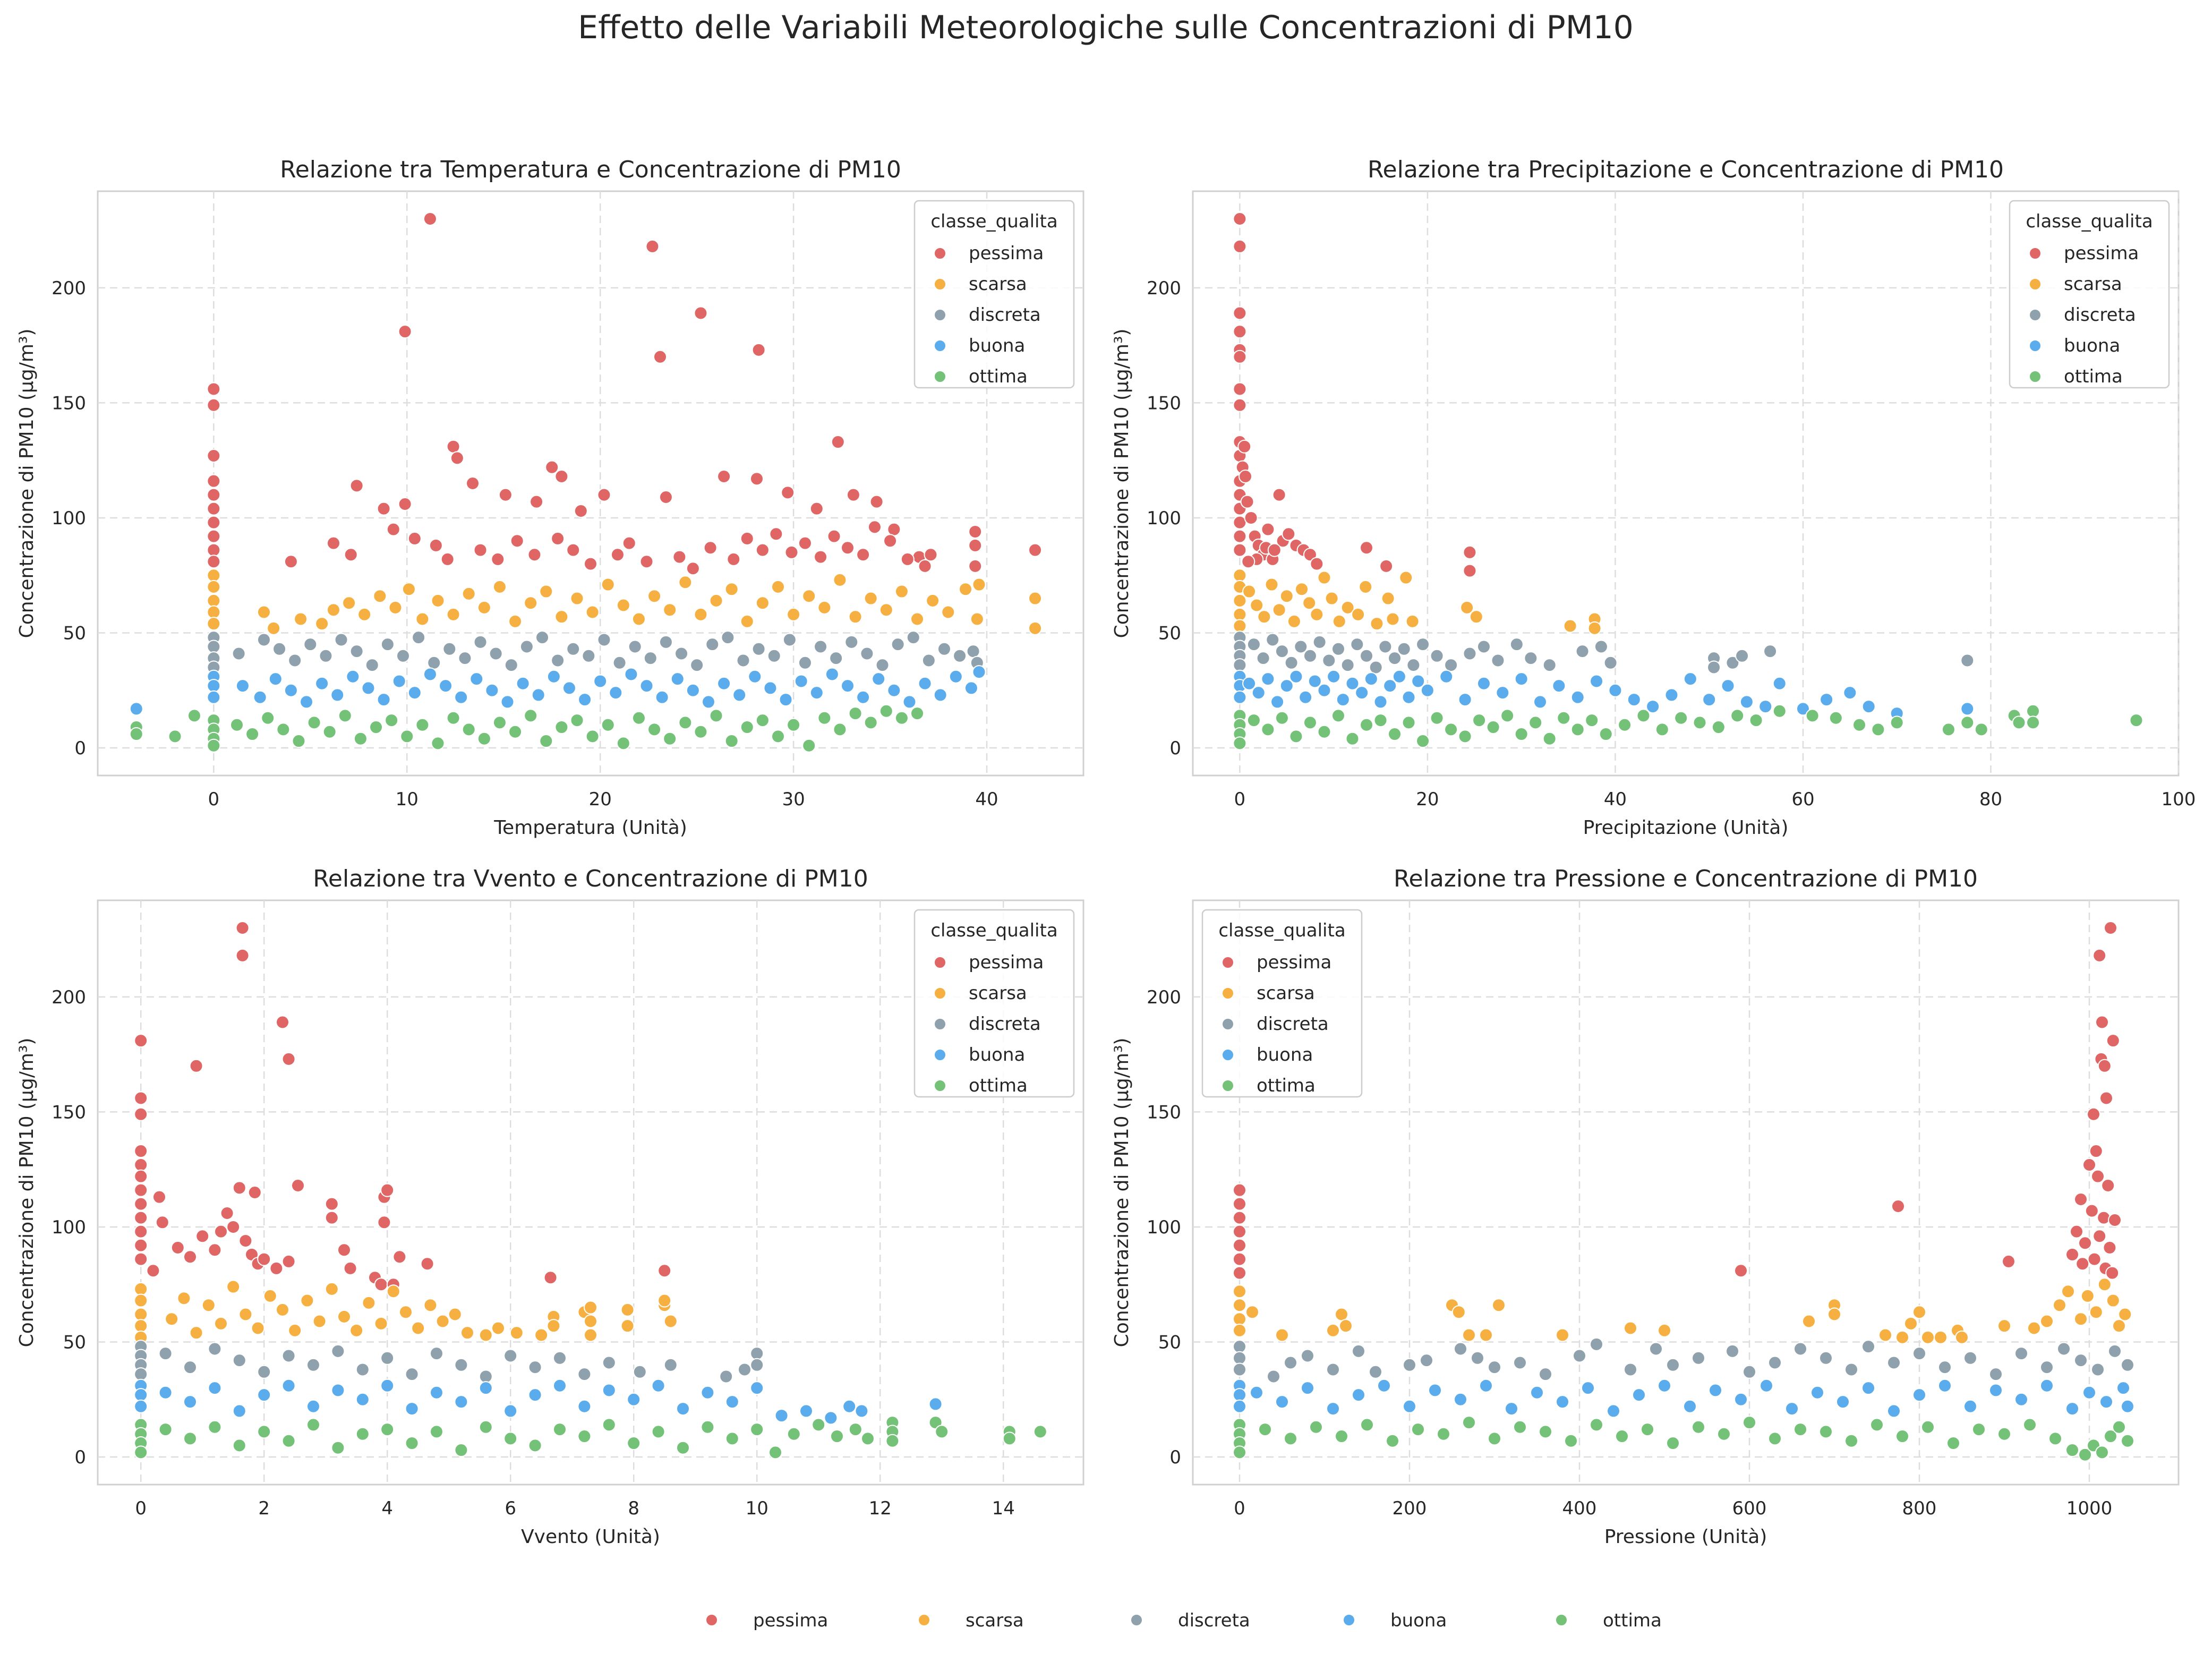 This screenshot has width=2212, height=1662. Describe the element at coordinates (712, 1620) in the screenshot. I see `shared-legend-marker-pessima` at that location.